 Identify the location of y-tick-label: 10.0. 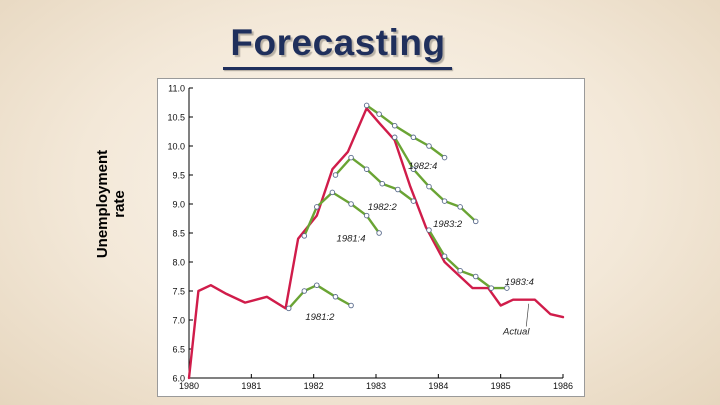
(176, 147).